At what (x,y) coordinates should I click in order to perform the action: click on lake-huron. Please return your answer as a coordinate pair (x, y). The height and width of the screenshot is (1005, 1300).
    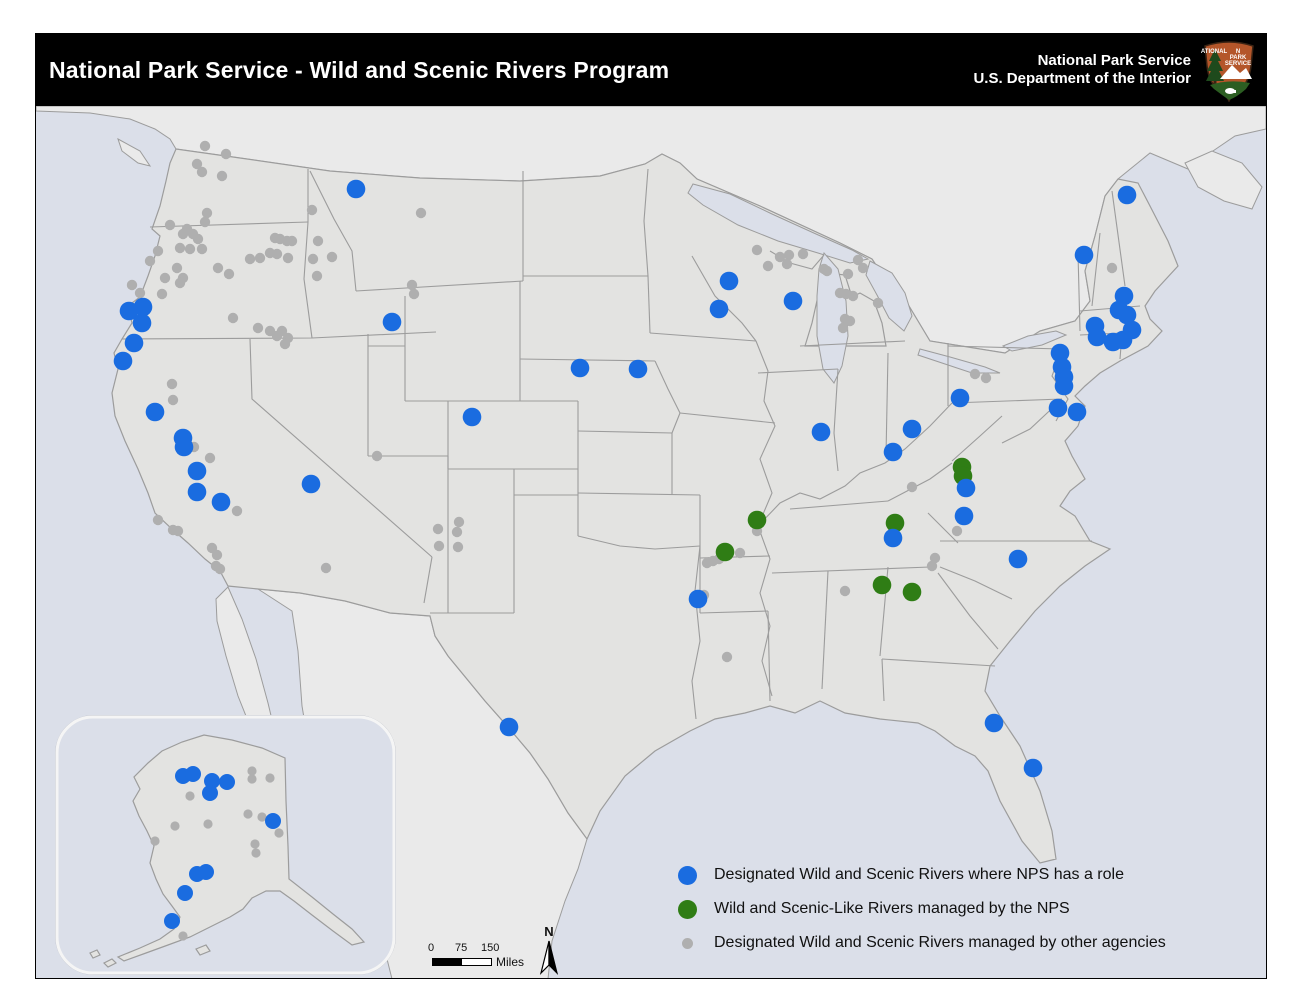
    Looking at the image, I should click on (889, 296).